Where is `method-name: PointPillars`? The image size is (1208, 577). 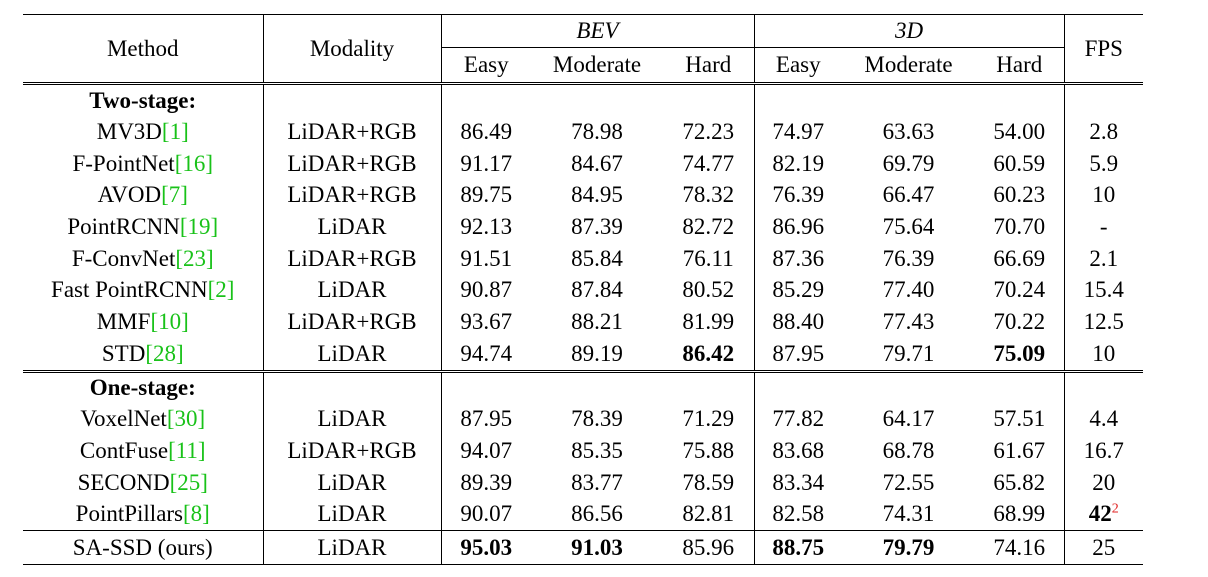
method-name: PointPillars is located at coordinates (129, 514).